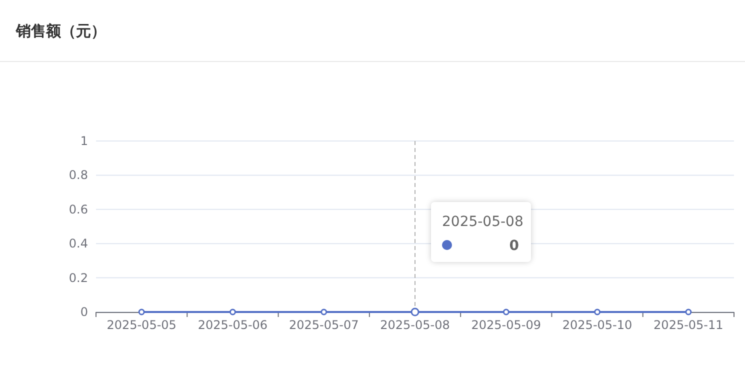 Image resolution: width=745 pixels, height=374 pixels. I want to click on x-tick-label: 2025-05-10, so click(597, 325).